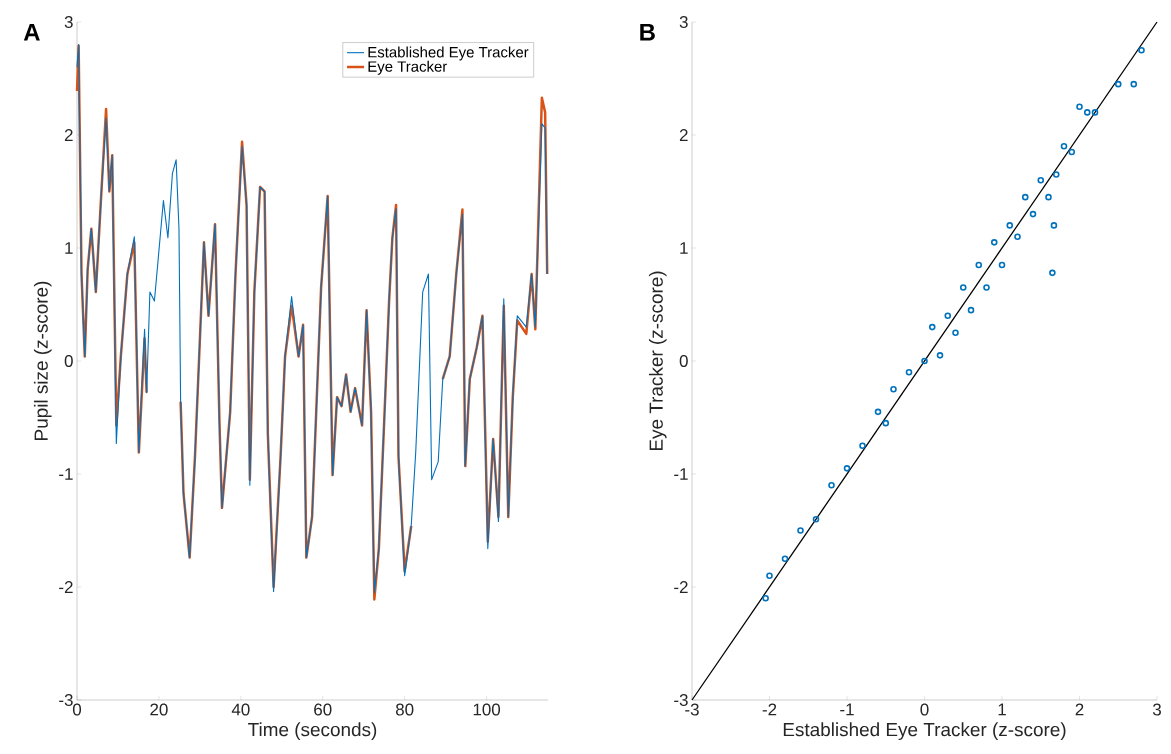 The width and height of the screenshot is (1171, 754). Describe the element at coordinates (408, 67) in the screenshot. I see `legend-label: Eye Tracker` at that location.